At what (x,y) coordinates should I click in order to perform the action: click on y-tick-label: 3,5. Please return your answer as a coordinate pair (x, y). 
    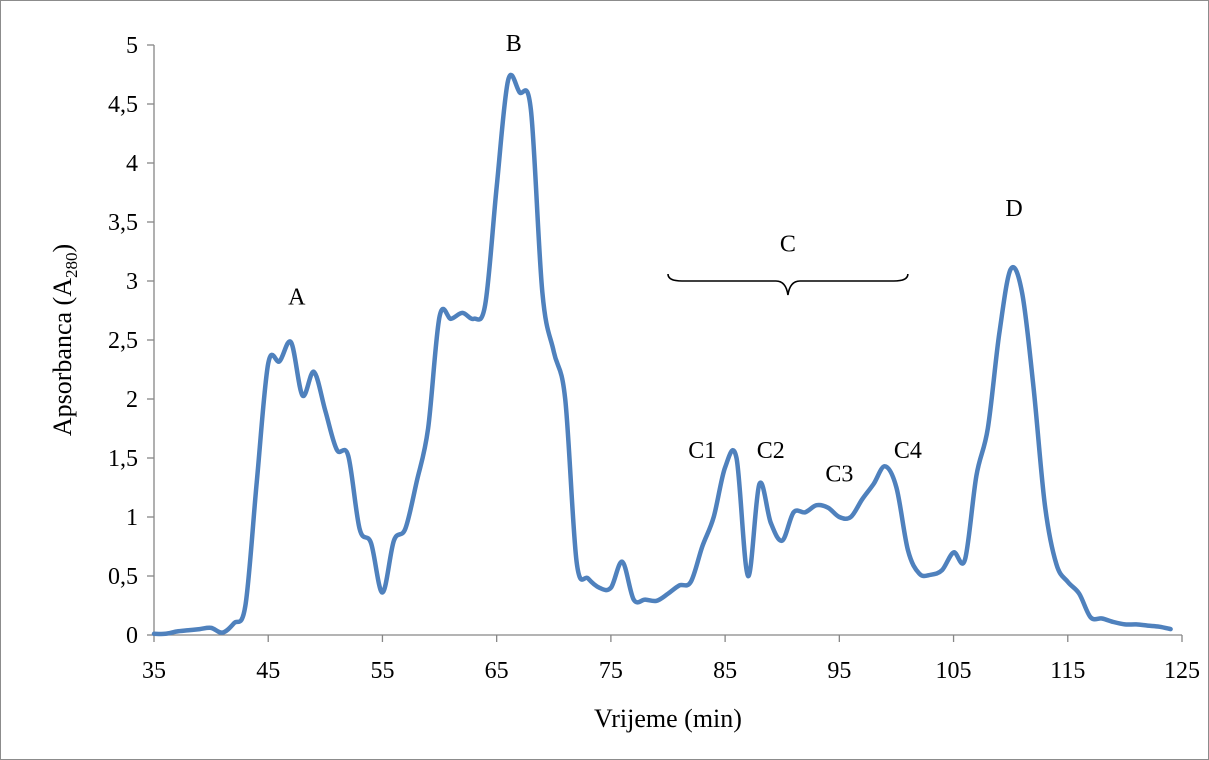
    Looking at the image, I should click on (123, 223).